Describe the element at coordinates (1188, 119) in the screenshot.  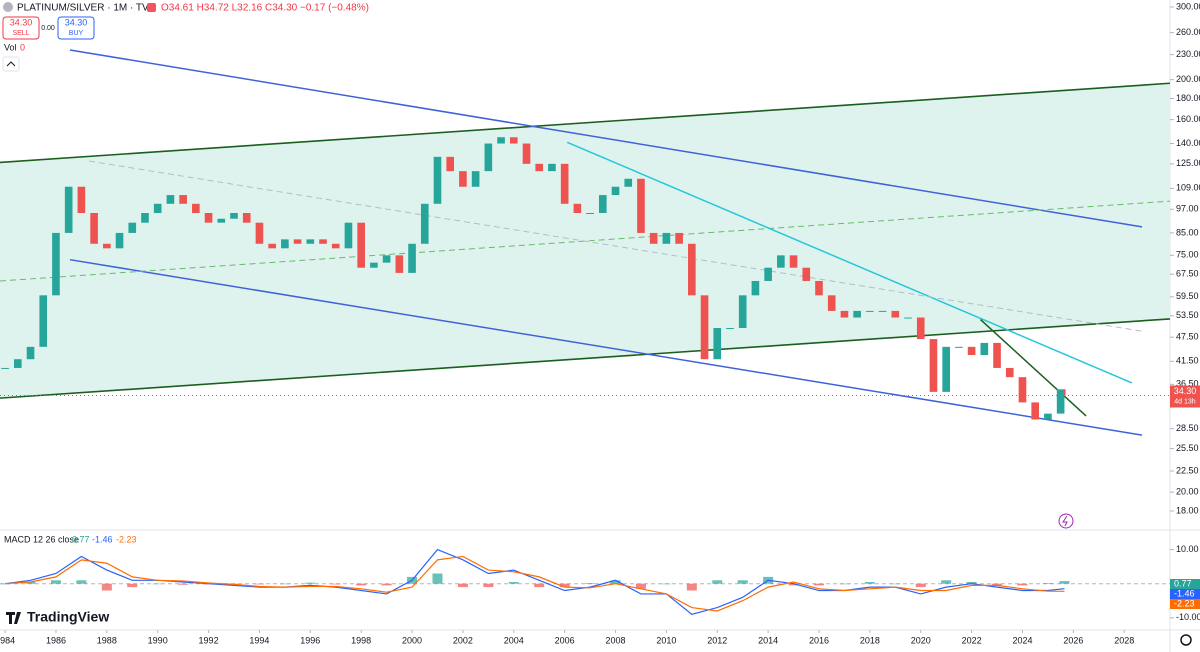
I see `y-tick-label: 160.00` at that location.